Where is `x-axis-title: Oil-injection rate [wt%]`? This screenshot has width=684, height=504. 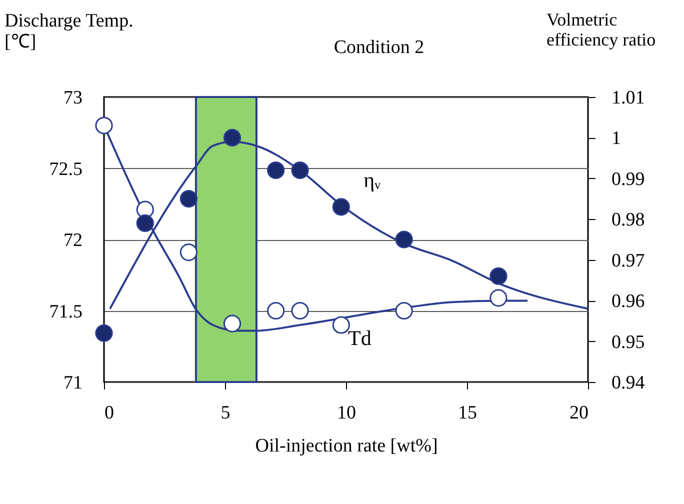 x-axis-title: Oil-injection rate [wt%] is located at coordinates (346, 446).